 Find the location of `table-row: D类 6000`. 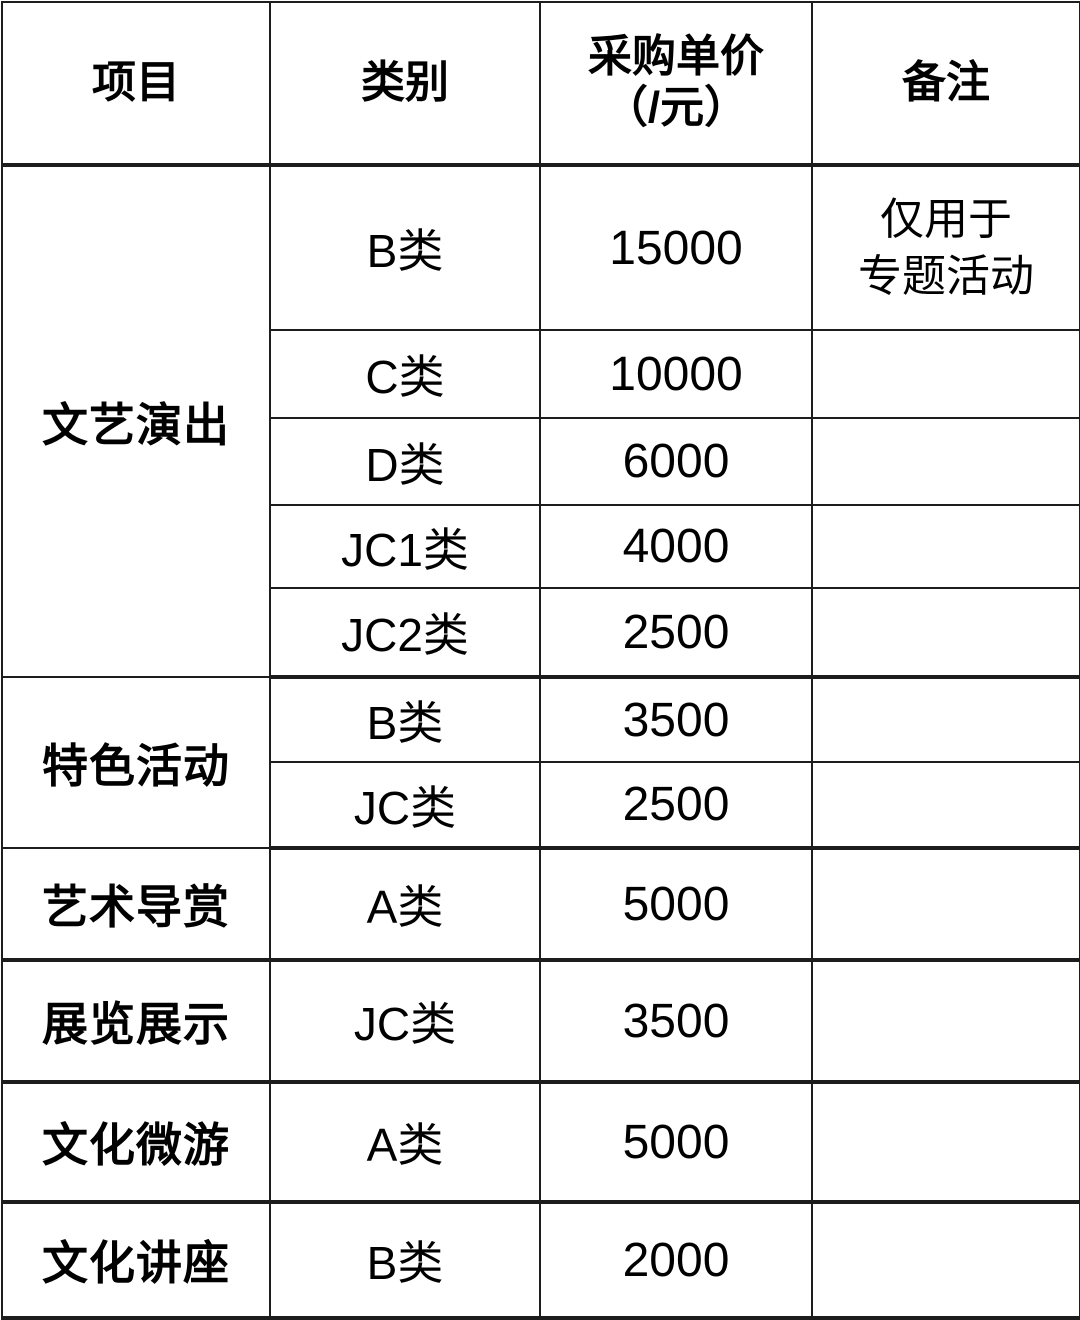

table-row: D类 6000 is located at coordinates (541, 461).